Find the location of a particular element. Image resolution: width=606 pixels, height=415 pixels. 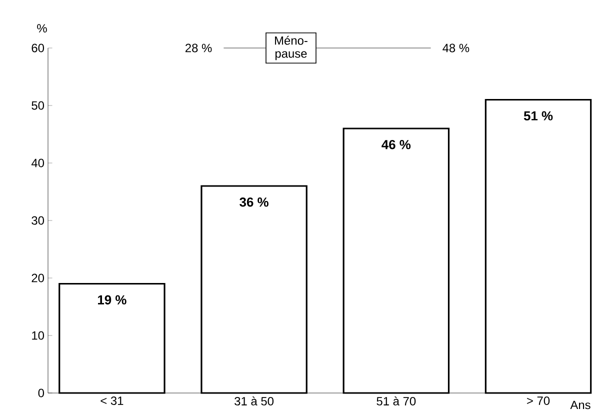

y-tick-label: 40 is located at coordinates (37, 163).